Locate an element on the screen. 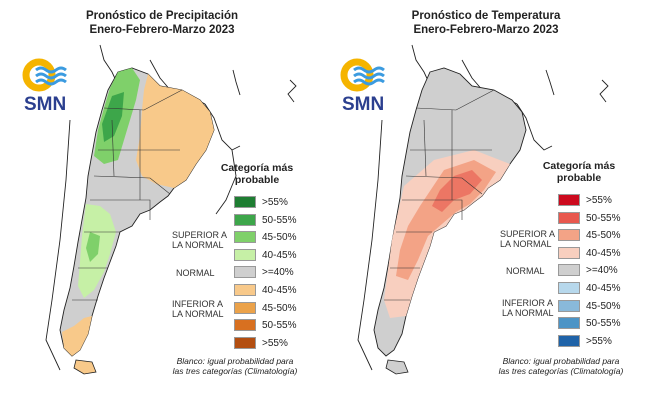 Image resolution: width=648 pixels, height=416 pixels. precipitation-title-line1: Pronóstico de Precipitación is located at coordinates (162, 16).